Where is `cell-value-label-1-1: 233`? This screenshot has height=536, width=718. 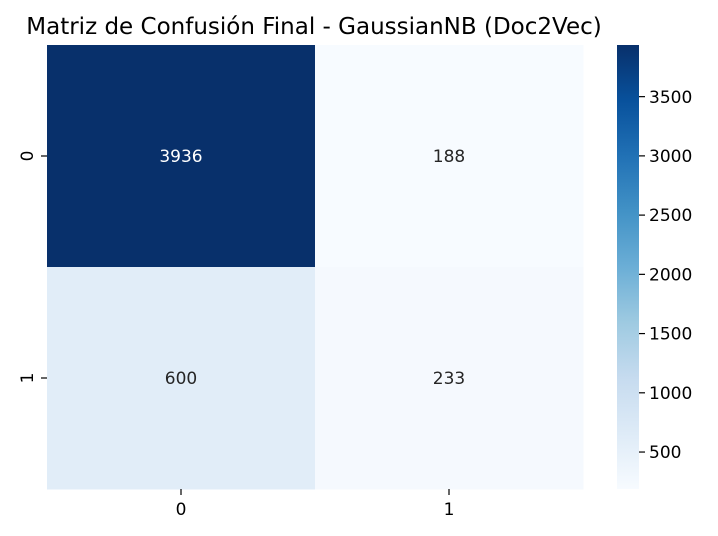 cell-value-label-1-1: 233 is located at coordinates (449, 379).